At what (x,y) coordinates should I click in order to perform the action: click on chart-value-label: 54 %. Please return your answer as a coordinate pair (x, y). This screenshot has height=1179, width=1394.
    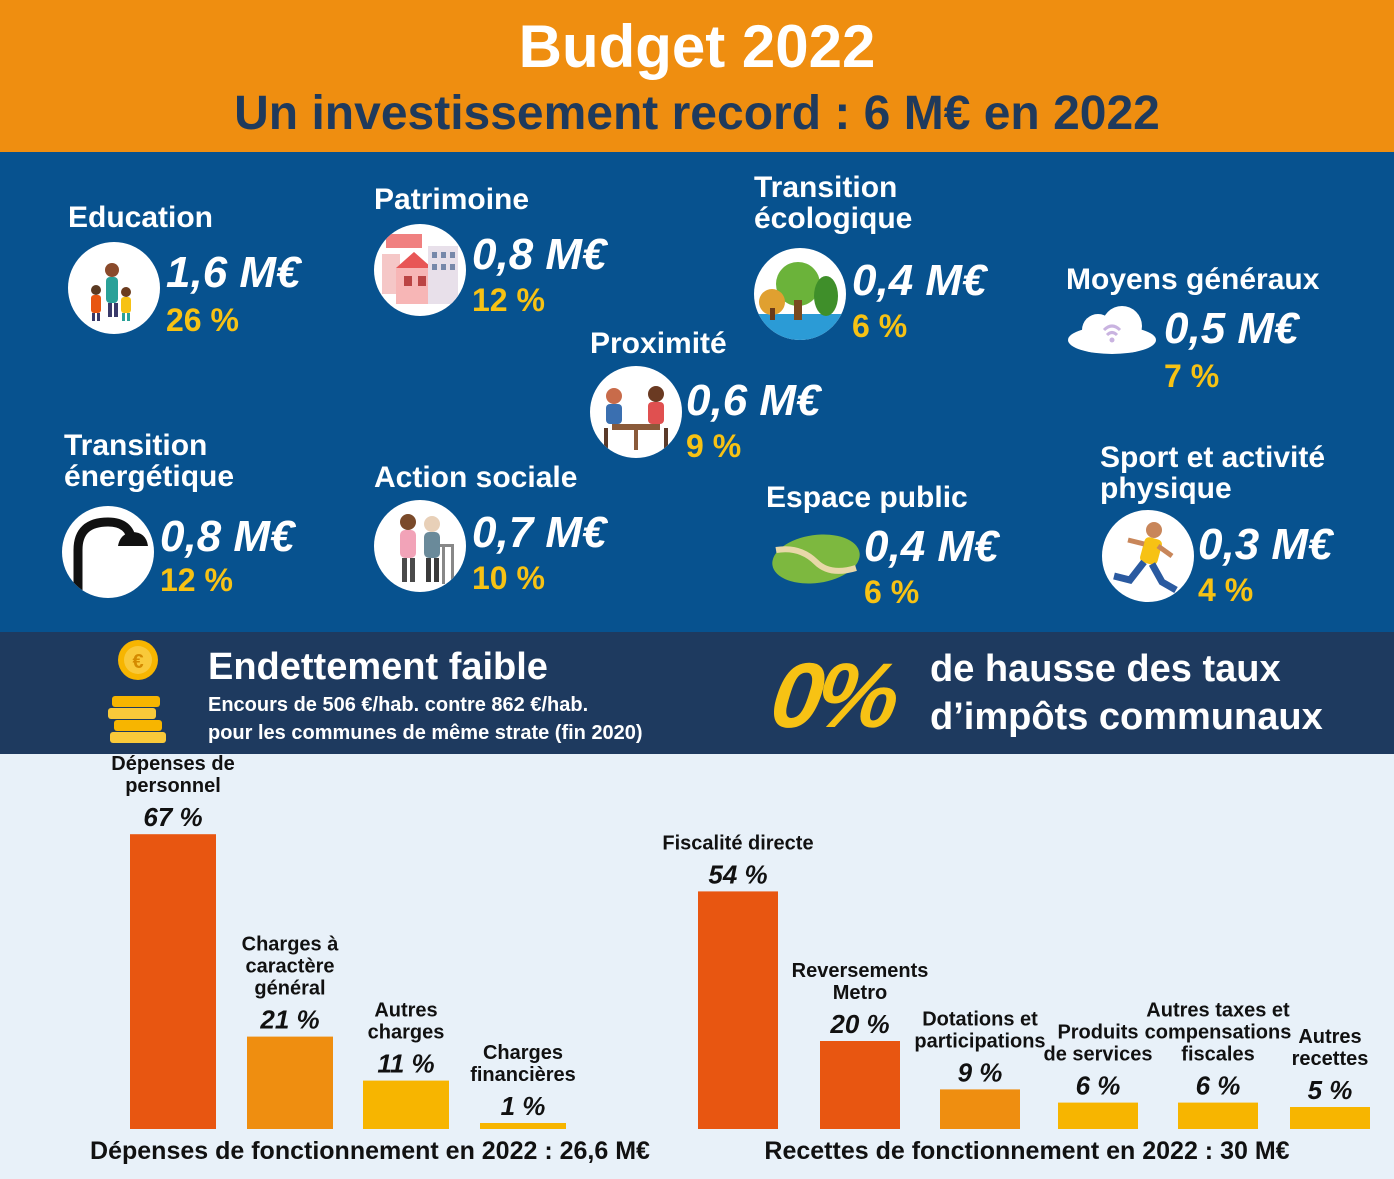
    Looking at the image, I should click on (737, 874).